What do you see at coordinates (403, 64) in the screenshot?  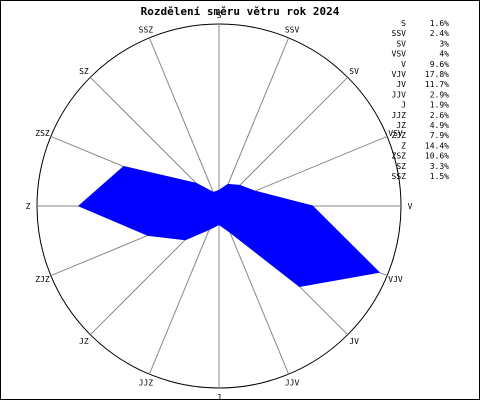 I see `legend-direction-v: V` at bounding box center [403, 64].